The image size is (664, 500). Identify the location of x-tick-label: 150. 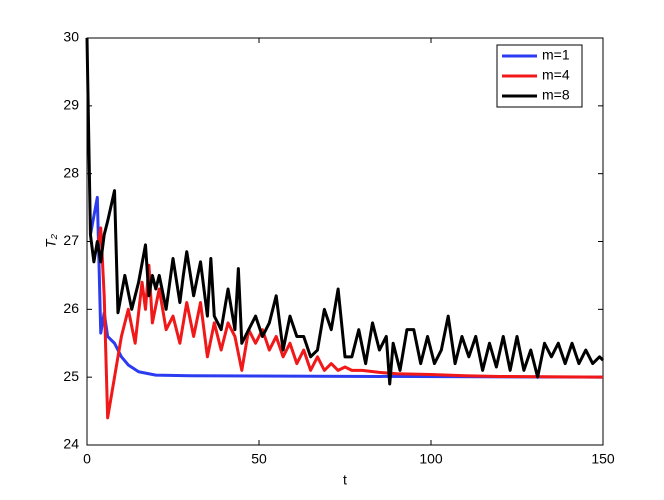
(603, 459).